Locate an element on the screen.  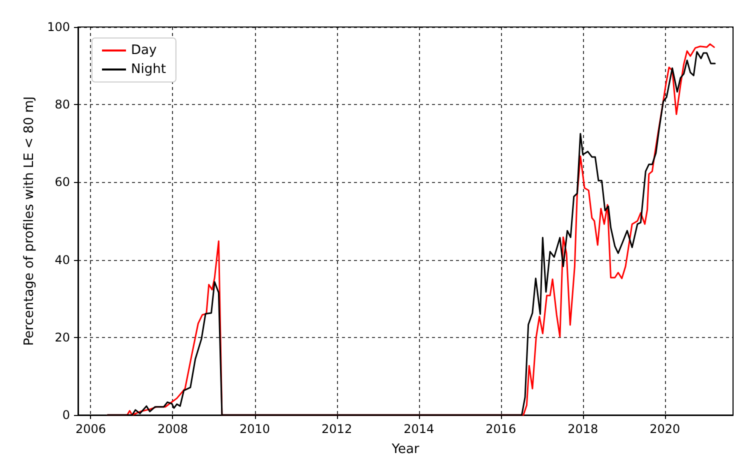
x-axis-title: Year is located at coordinates (405, 449).